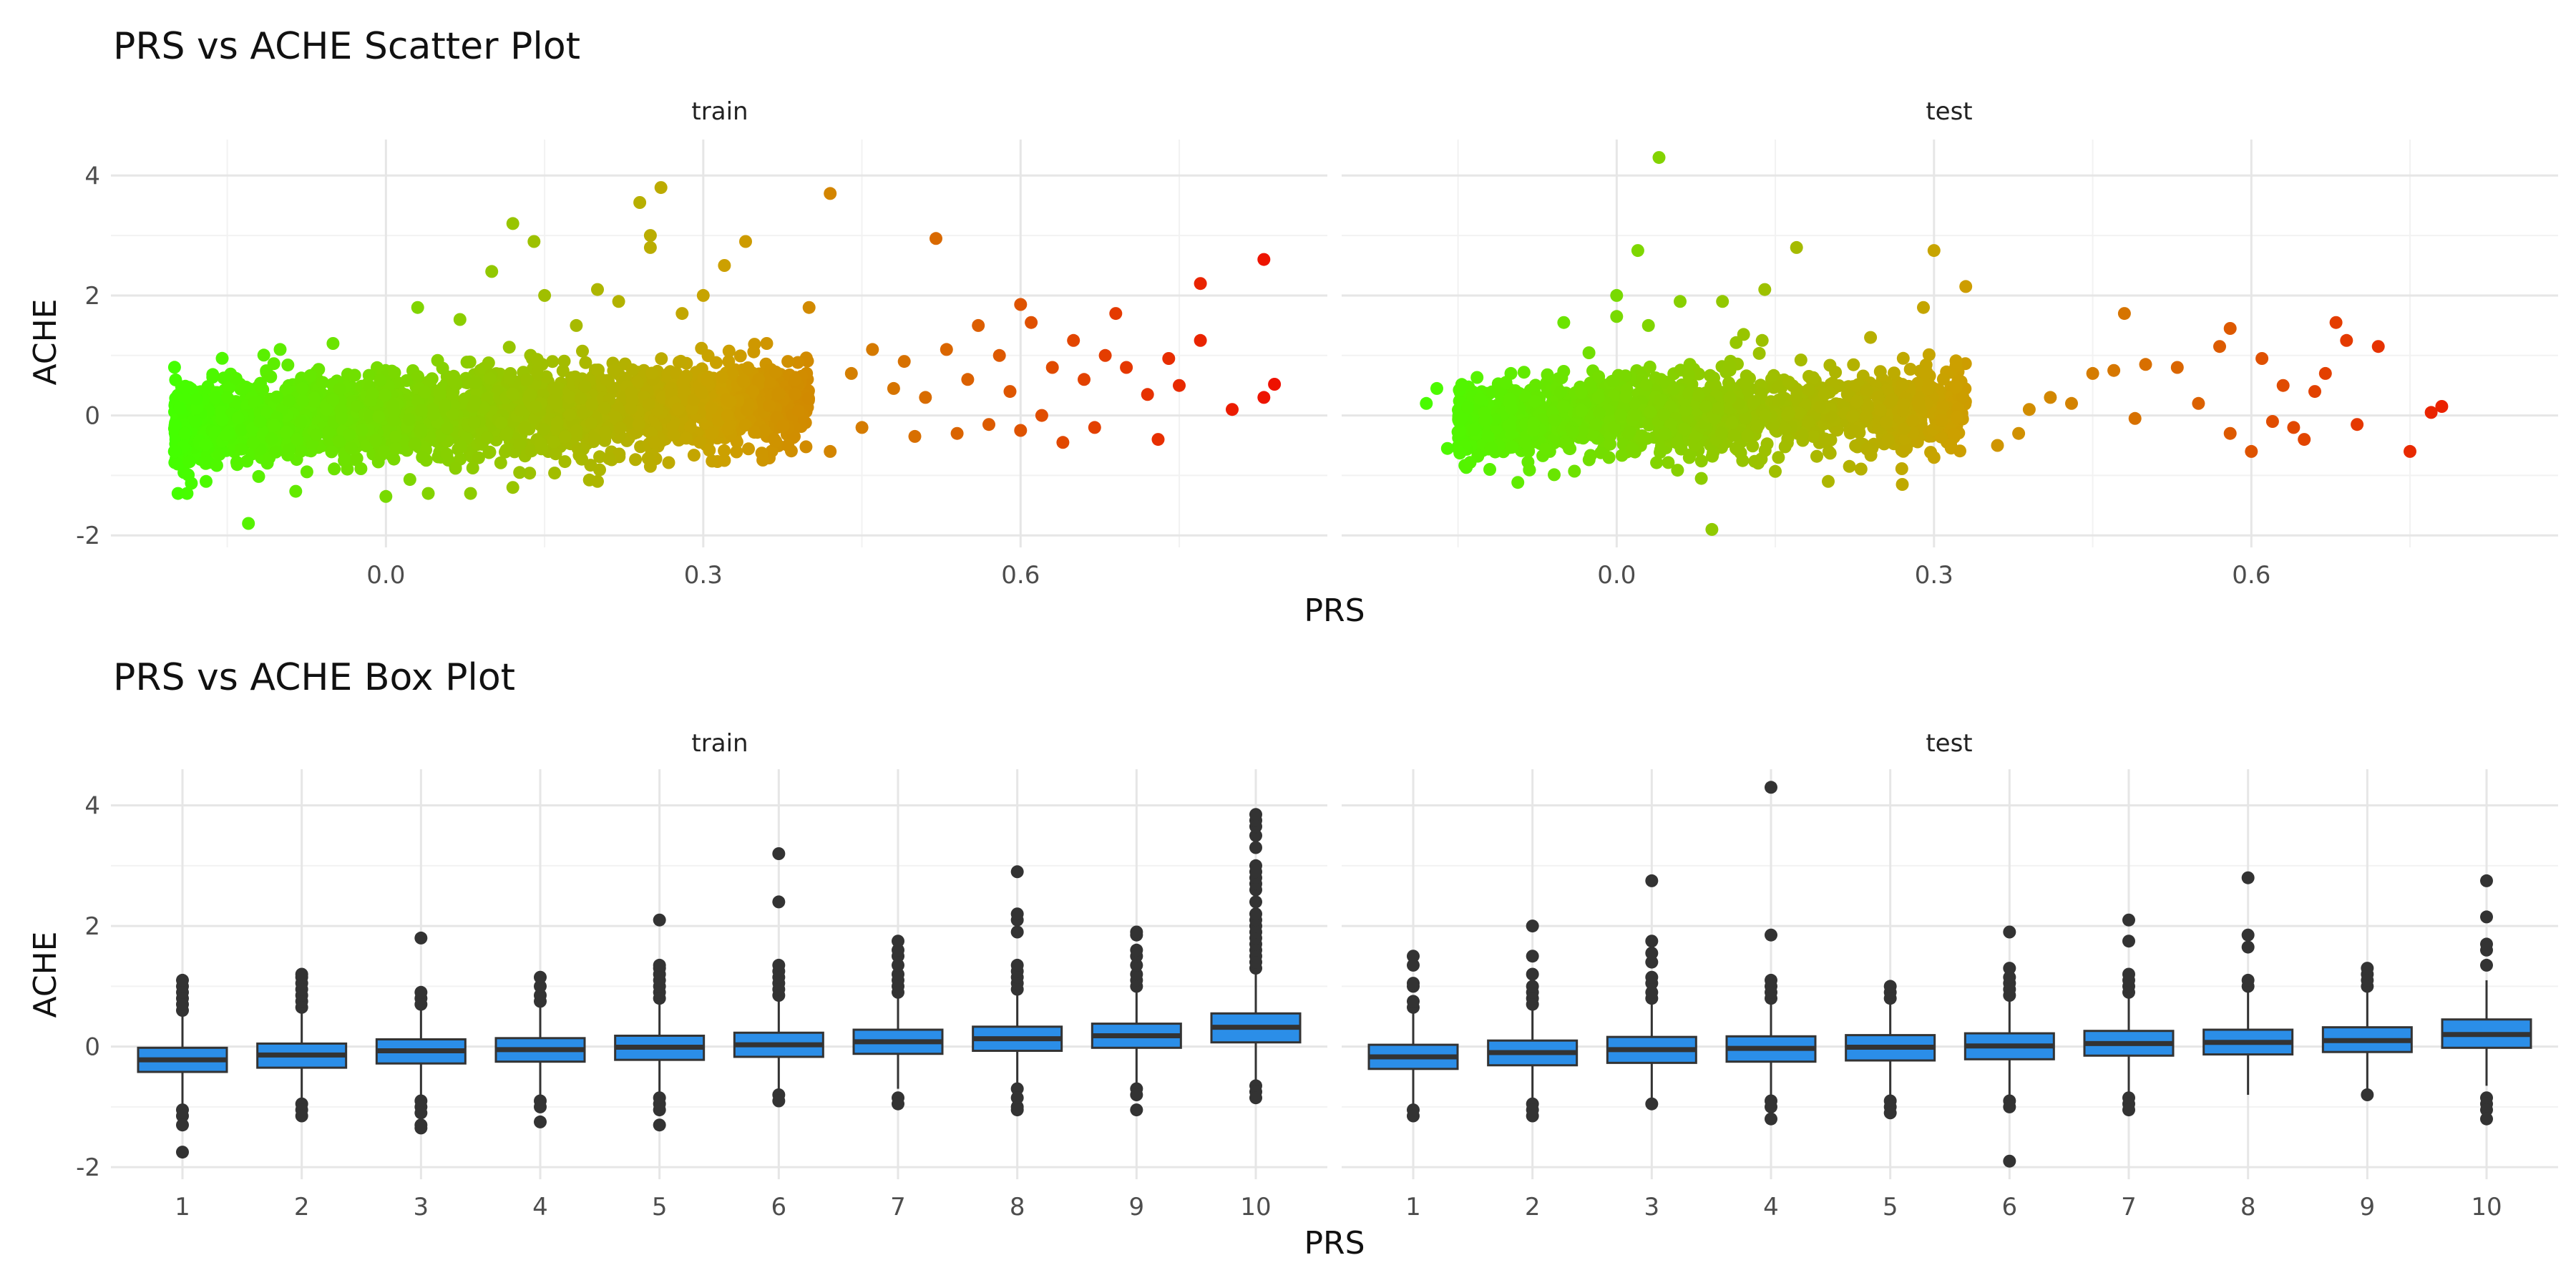 This screenshot has width=2576, height=1288. Describe the element at coordinates (421, 1207) in the screenshot. I see `box-x-tick-label: 3` at that location.